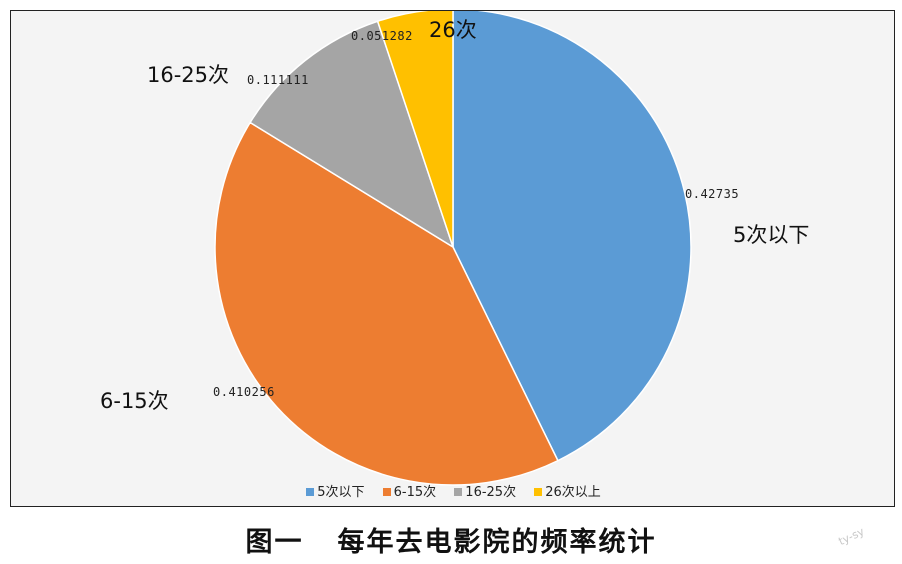  Describe the element at coordinates (134, 401) in the screenshot. I see `slice-label-6-15: 6-15次` at that location.